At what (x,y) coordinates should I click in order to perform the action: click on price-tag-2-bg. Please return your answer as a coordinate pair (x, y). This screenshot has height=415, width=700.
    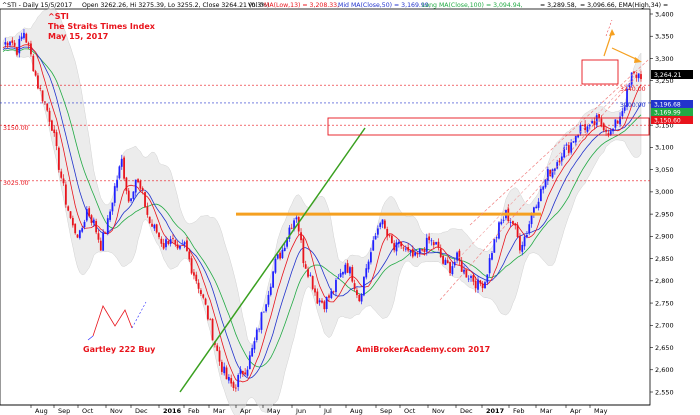
    Looking at the image, I should click on (672, 112).